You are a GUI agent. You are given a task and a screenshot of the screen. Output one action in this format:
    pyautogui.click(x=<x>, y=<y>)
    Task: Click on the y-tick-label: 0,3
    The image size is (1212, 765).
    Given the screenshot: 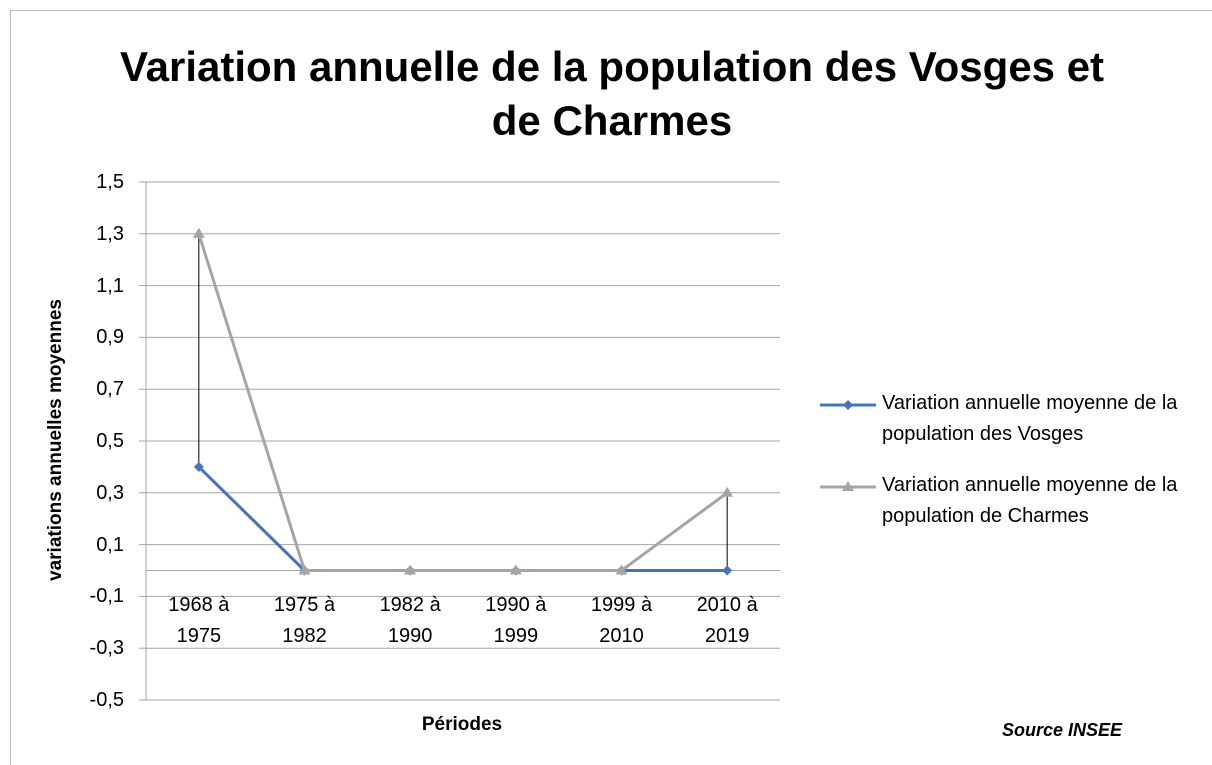 What is the action you would take?
    pyautogui.click(x=110, y=492)
    